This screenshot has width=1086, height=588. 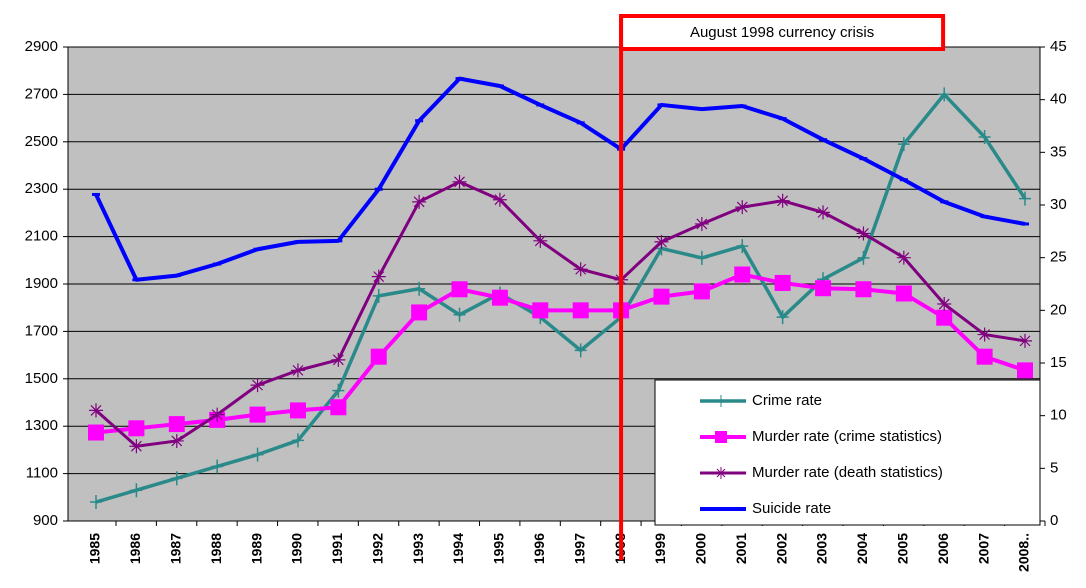 What do you see at coordinates (41, 283) in the screenshot?
I see `y-tick-label: 1900` at bounding box center [41, 283].